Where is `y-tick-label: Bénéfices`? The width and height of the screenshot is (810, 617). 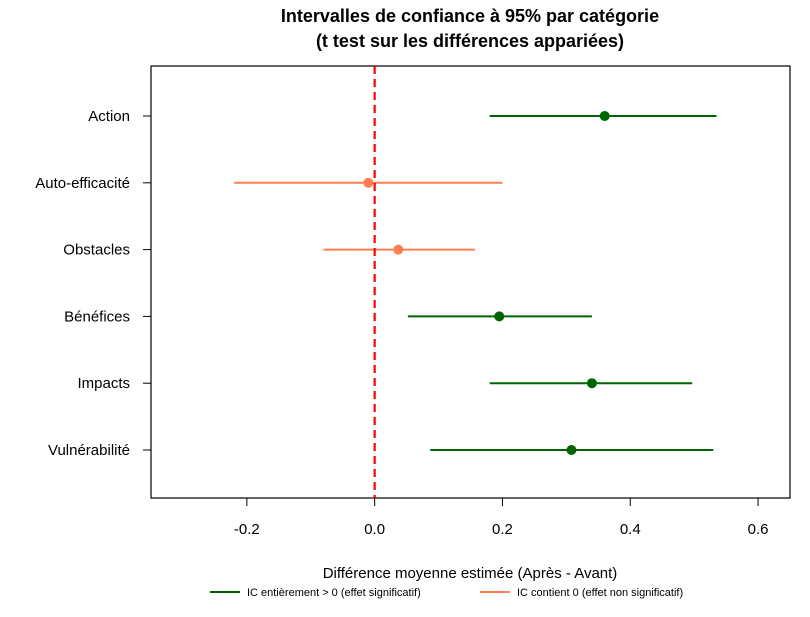 y-tick-label: Bénéfices is located at coordinates (97, 316).